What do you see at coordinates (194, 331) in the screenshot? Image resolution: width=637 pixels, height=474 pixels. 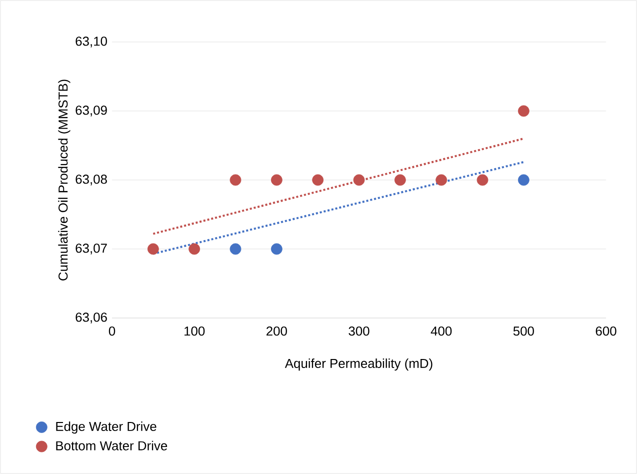 I see `x-tick-label: 100` at bounding box center [194, 331].